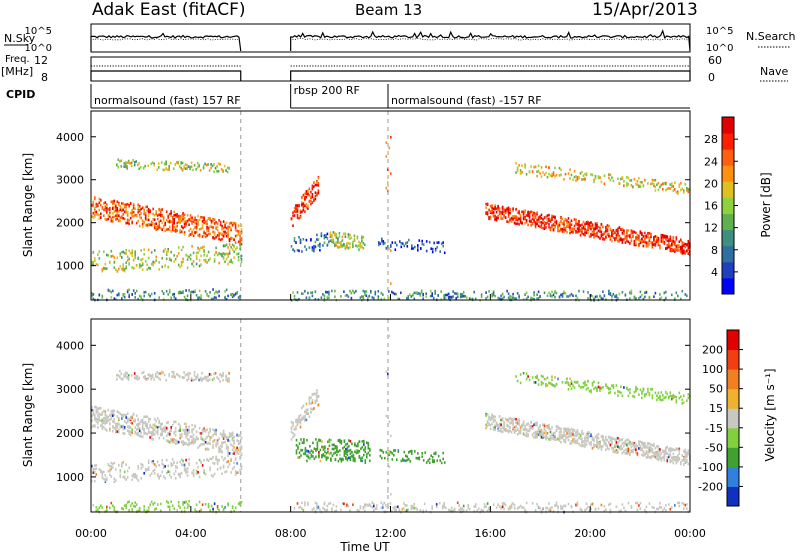 The image size is (800, 554). Describe the element at coordinates (728, 222) in the screenshot. I see `colorbar-segment` at that location.